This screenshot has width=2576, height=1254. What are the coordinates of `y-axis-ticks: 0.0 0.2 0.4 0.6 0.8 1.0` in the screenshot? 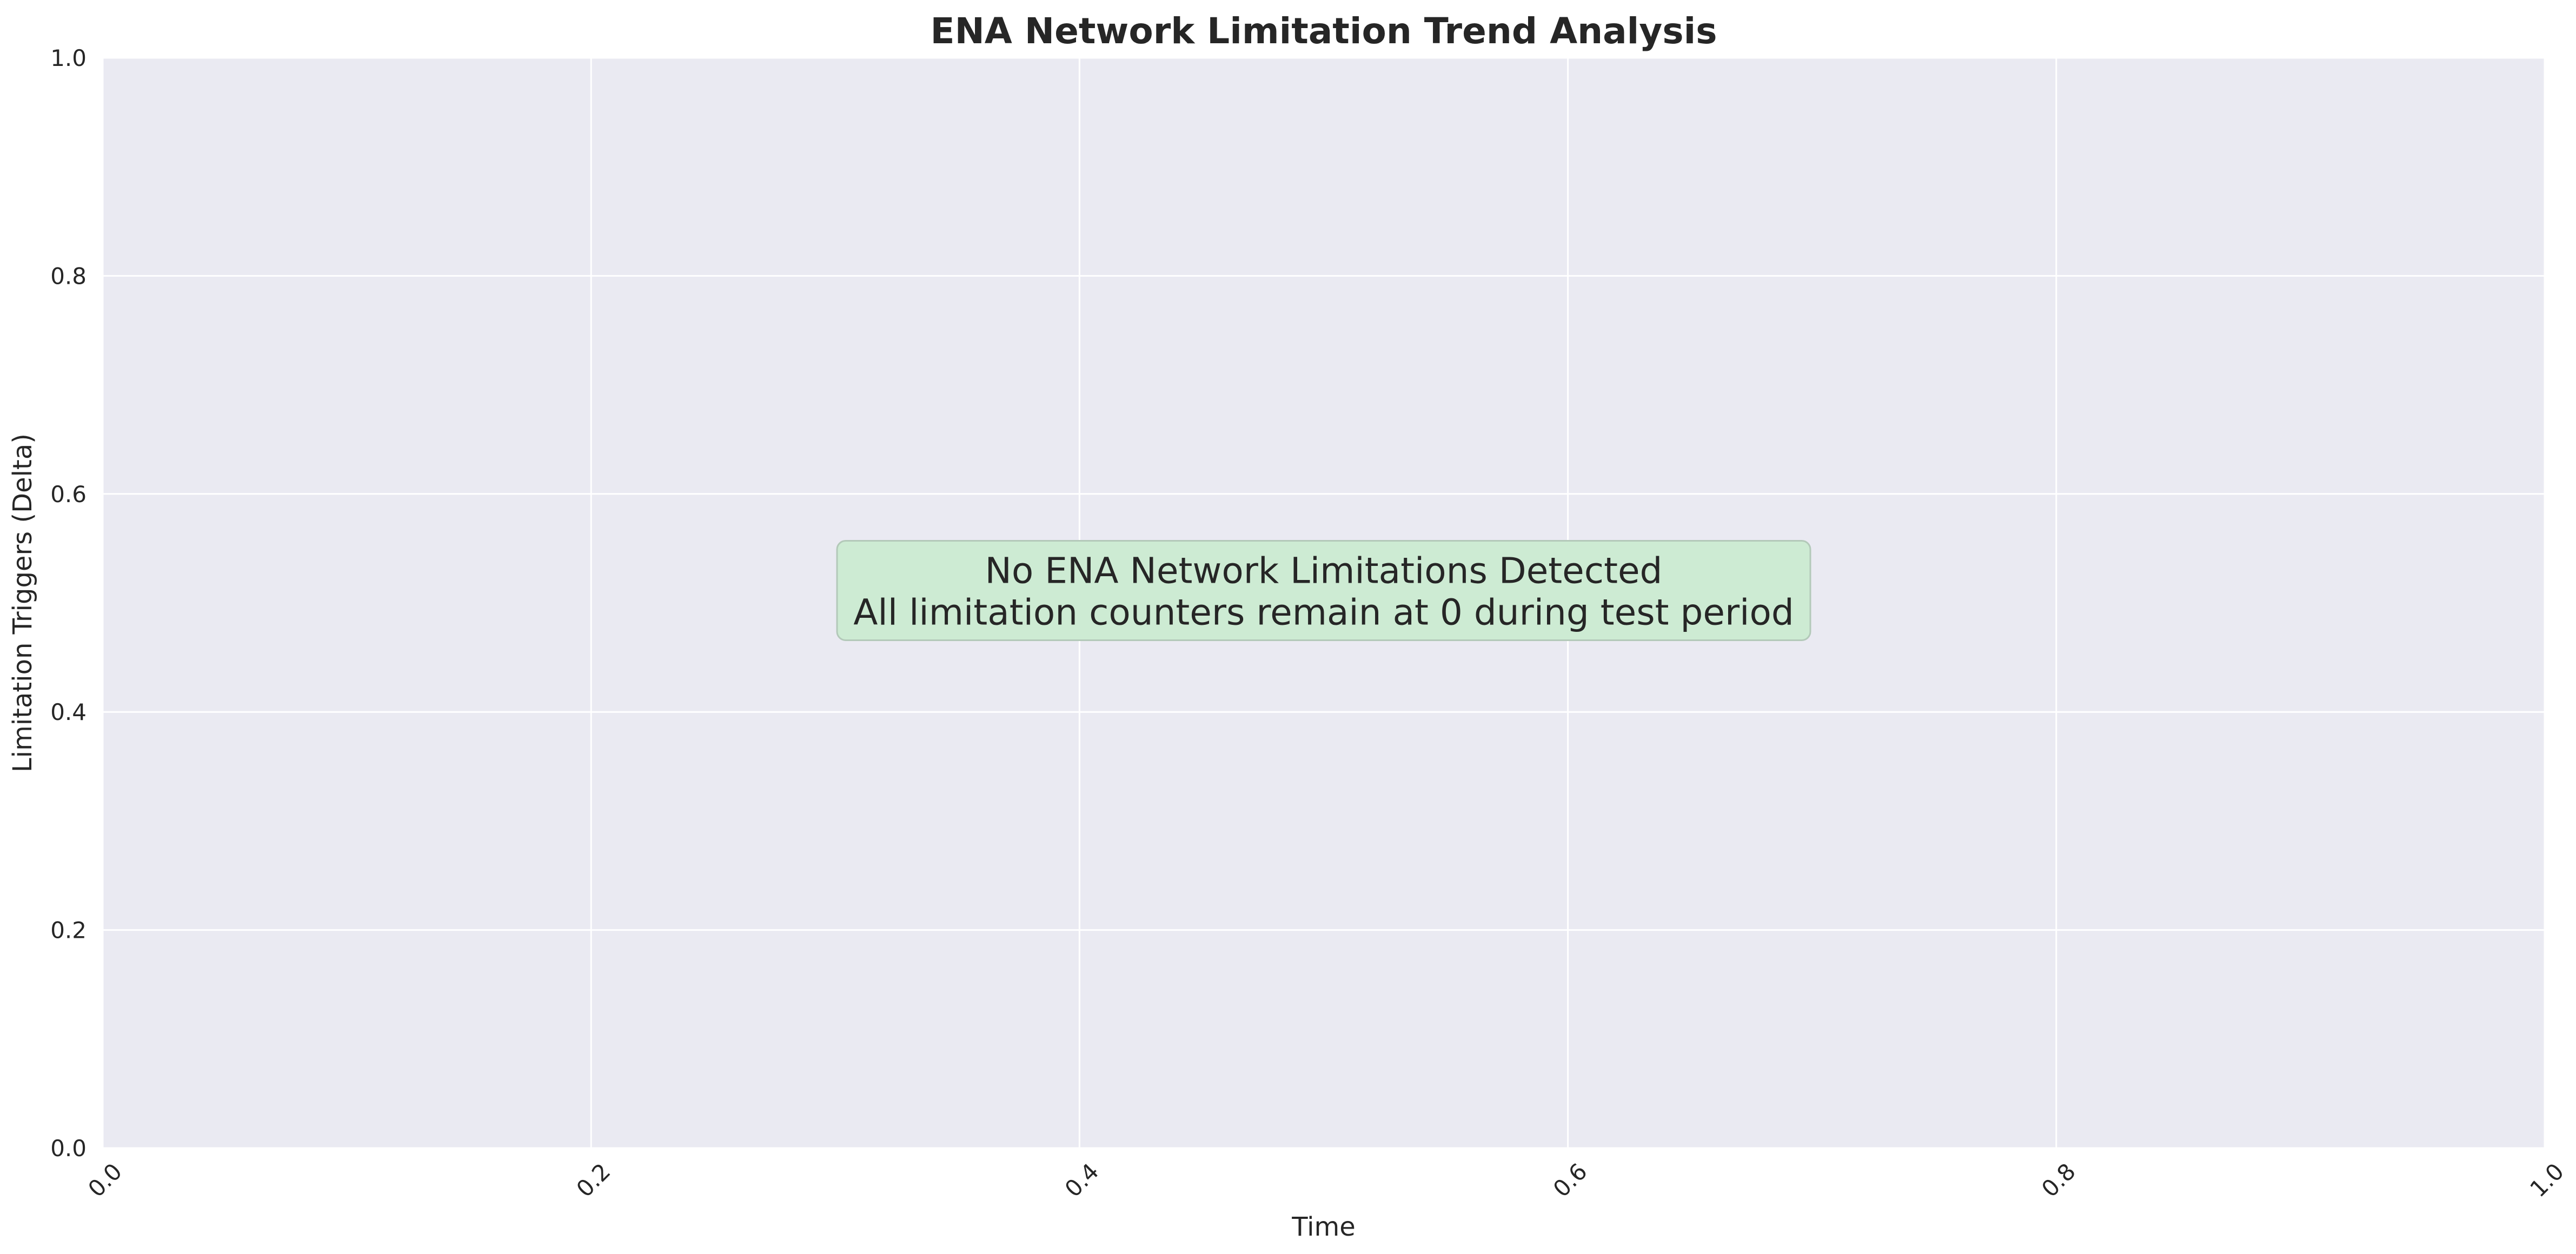 It's located at (68, 603).